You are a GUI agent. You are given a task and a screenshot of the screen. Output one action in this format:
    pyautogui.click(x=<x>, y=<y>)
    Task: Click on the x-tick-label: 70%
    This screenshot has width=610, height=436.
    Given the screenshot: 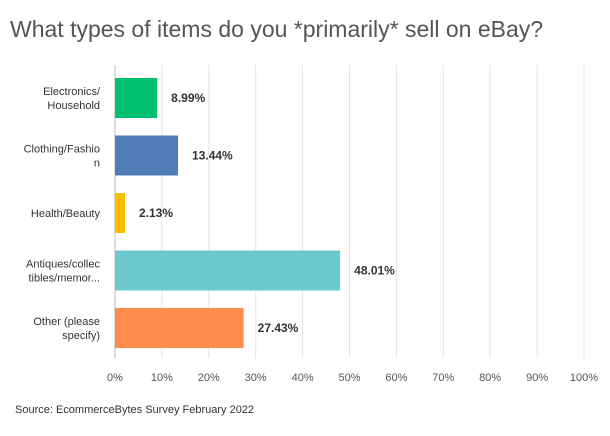 What is the action you would take?
    pyautogui.click(x=443, y=378)
    